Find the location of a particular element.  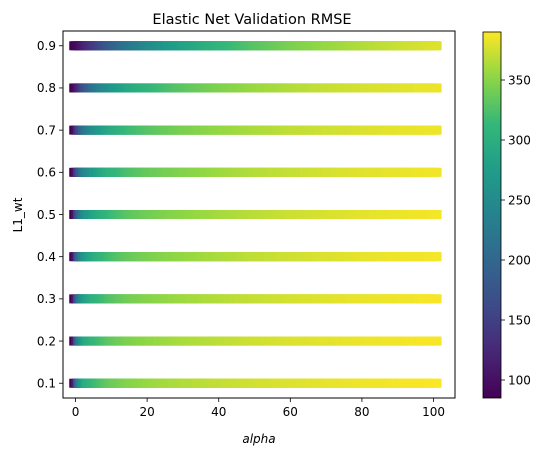

colorbar-tick-label: 150 is located at coordinates (519, 320).